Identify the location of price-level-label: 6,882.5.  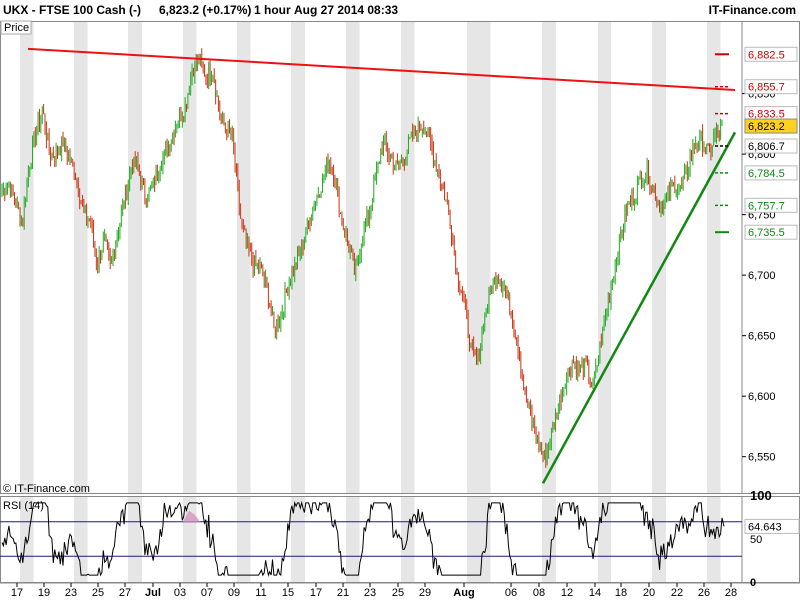
(766, 55).